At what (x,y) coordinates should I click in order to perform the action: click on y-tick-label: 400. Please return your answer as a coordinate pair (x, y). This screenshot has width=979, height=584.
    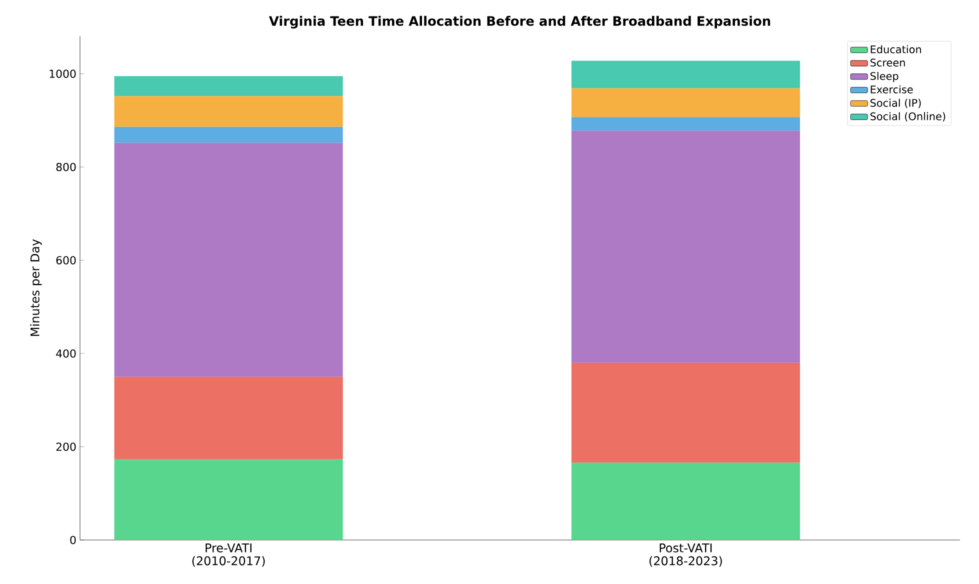
    Looking at the image, I should click on (66, 353).